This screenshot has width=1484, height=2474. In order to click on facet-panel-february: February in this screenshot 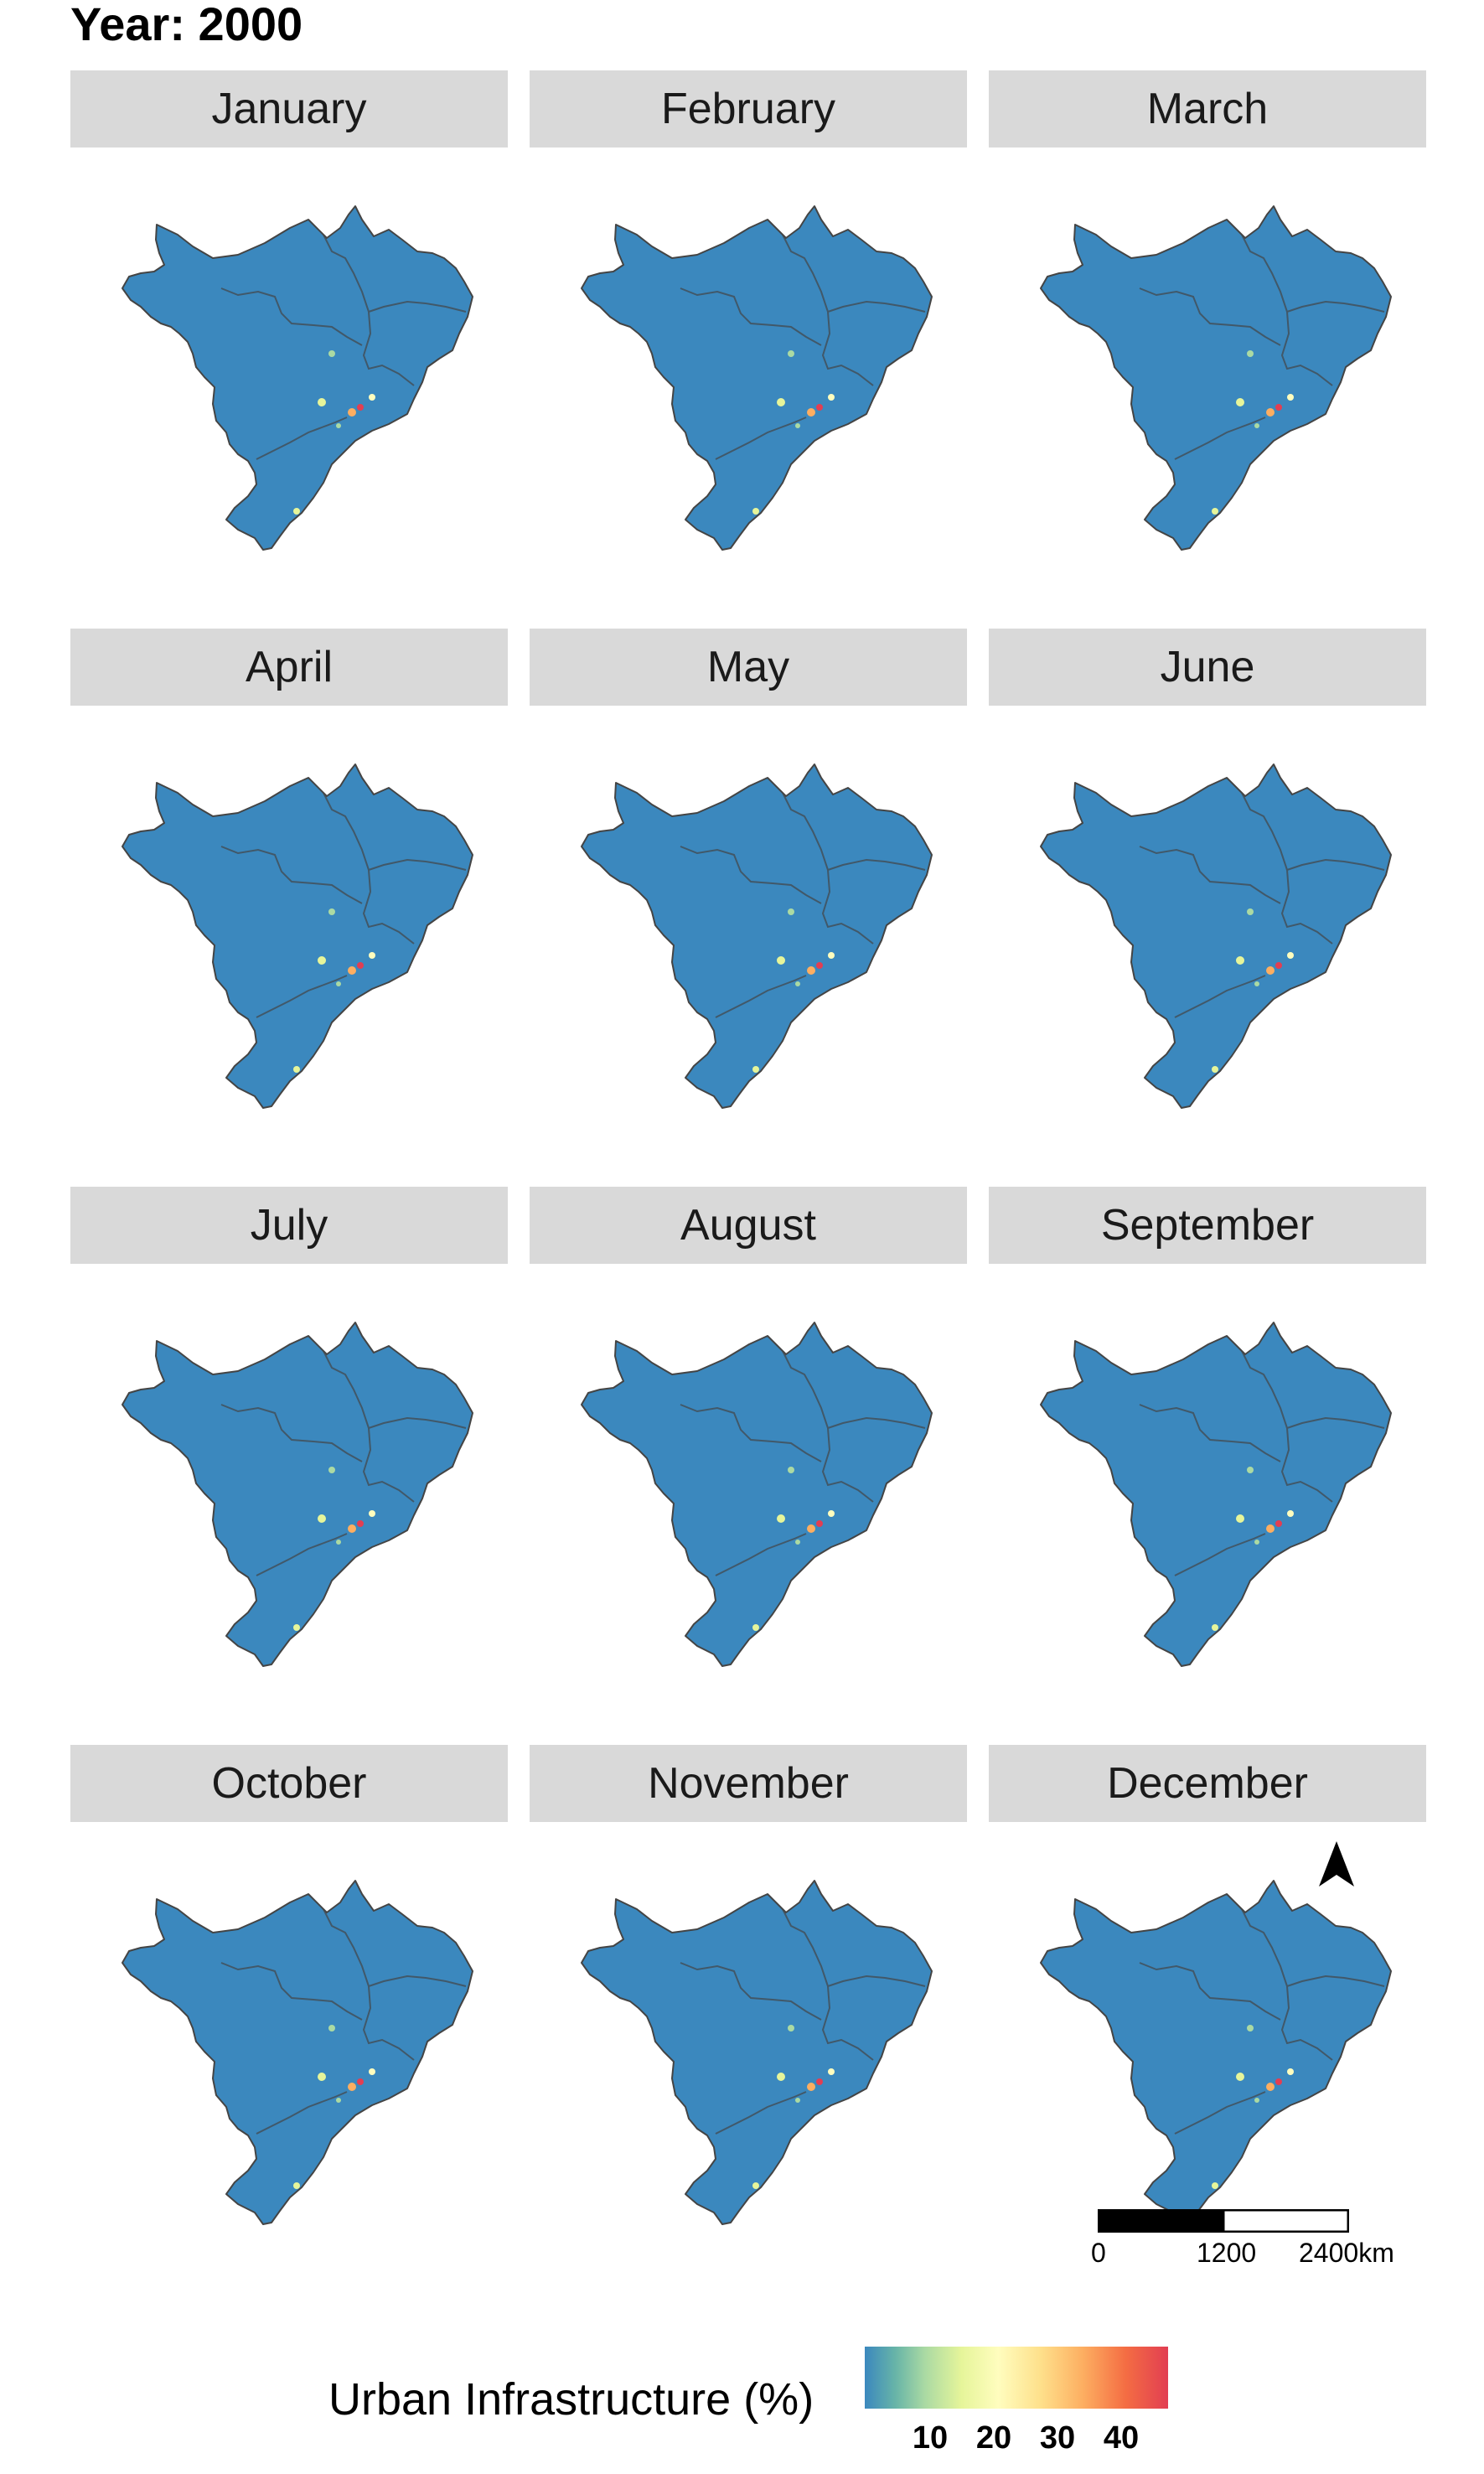, I will do `click(749, 310)`.